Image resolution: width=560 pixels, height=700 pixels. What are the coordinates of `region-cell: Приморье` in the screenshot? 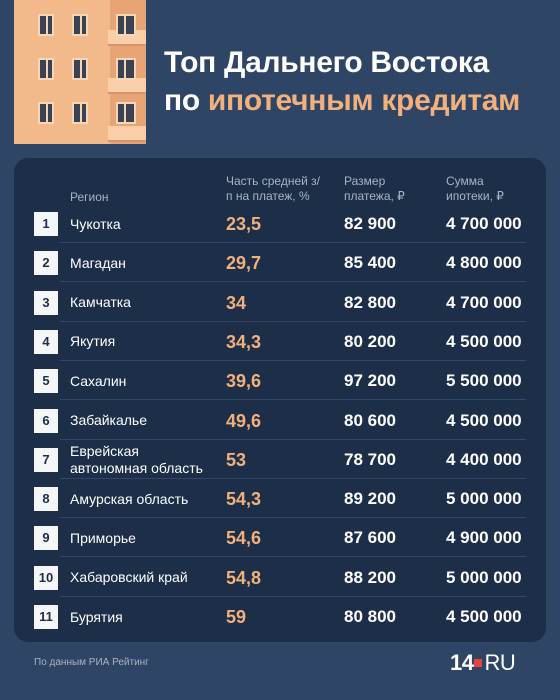 It's located at (103, 537).